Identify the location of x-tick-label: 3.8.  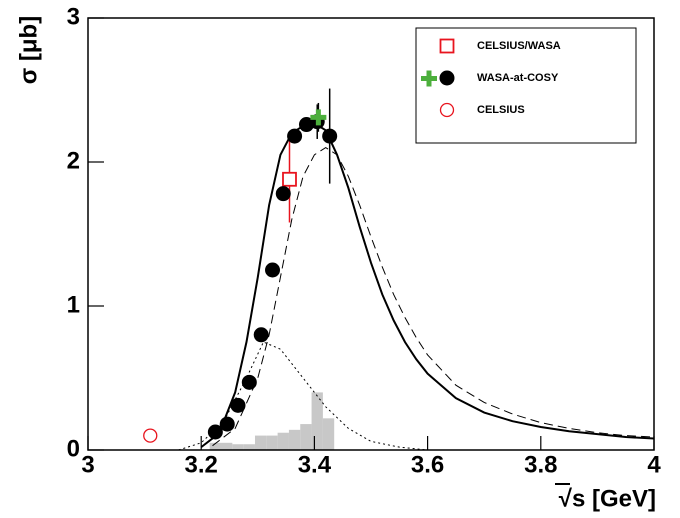
(540, 464).